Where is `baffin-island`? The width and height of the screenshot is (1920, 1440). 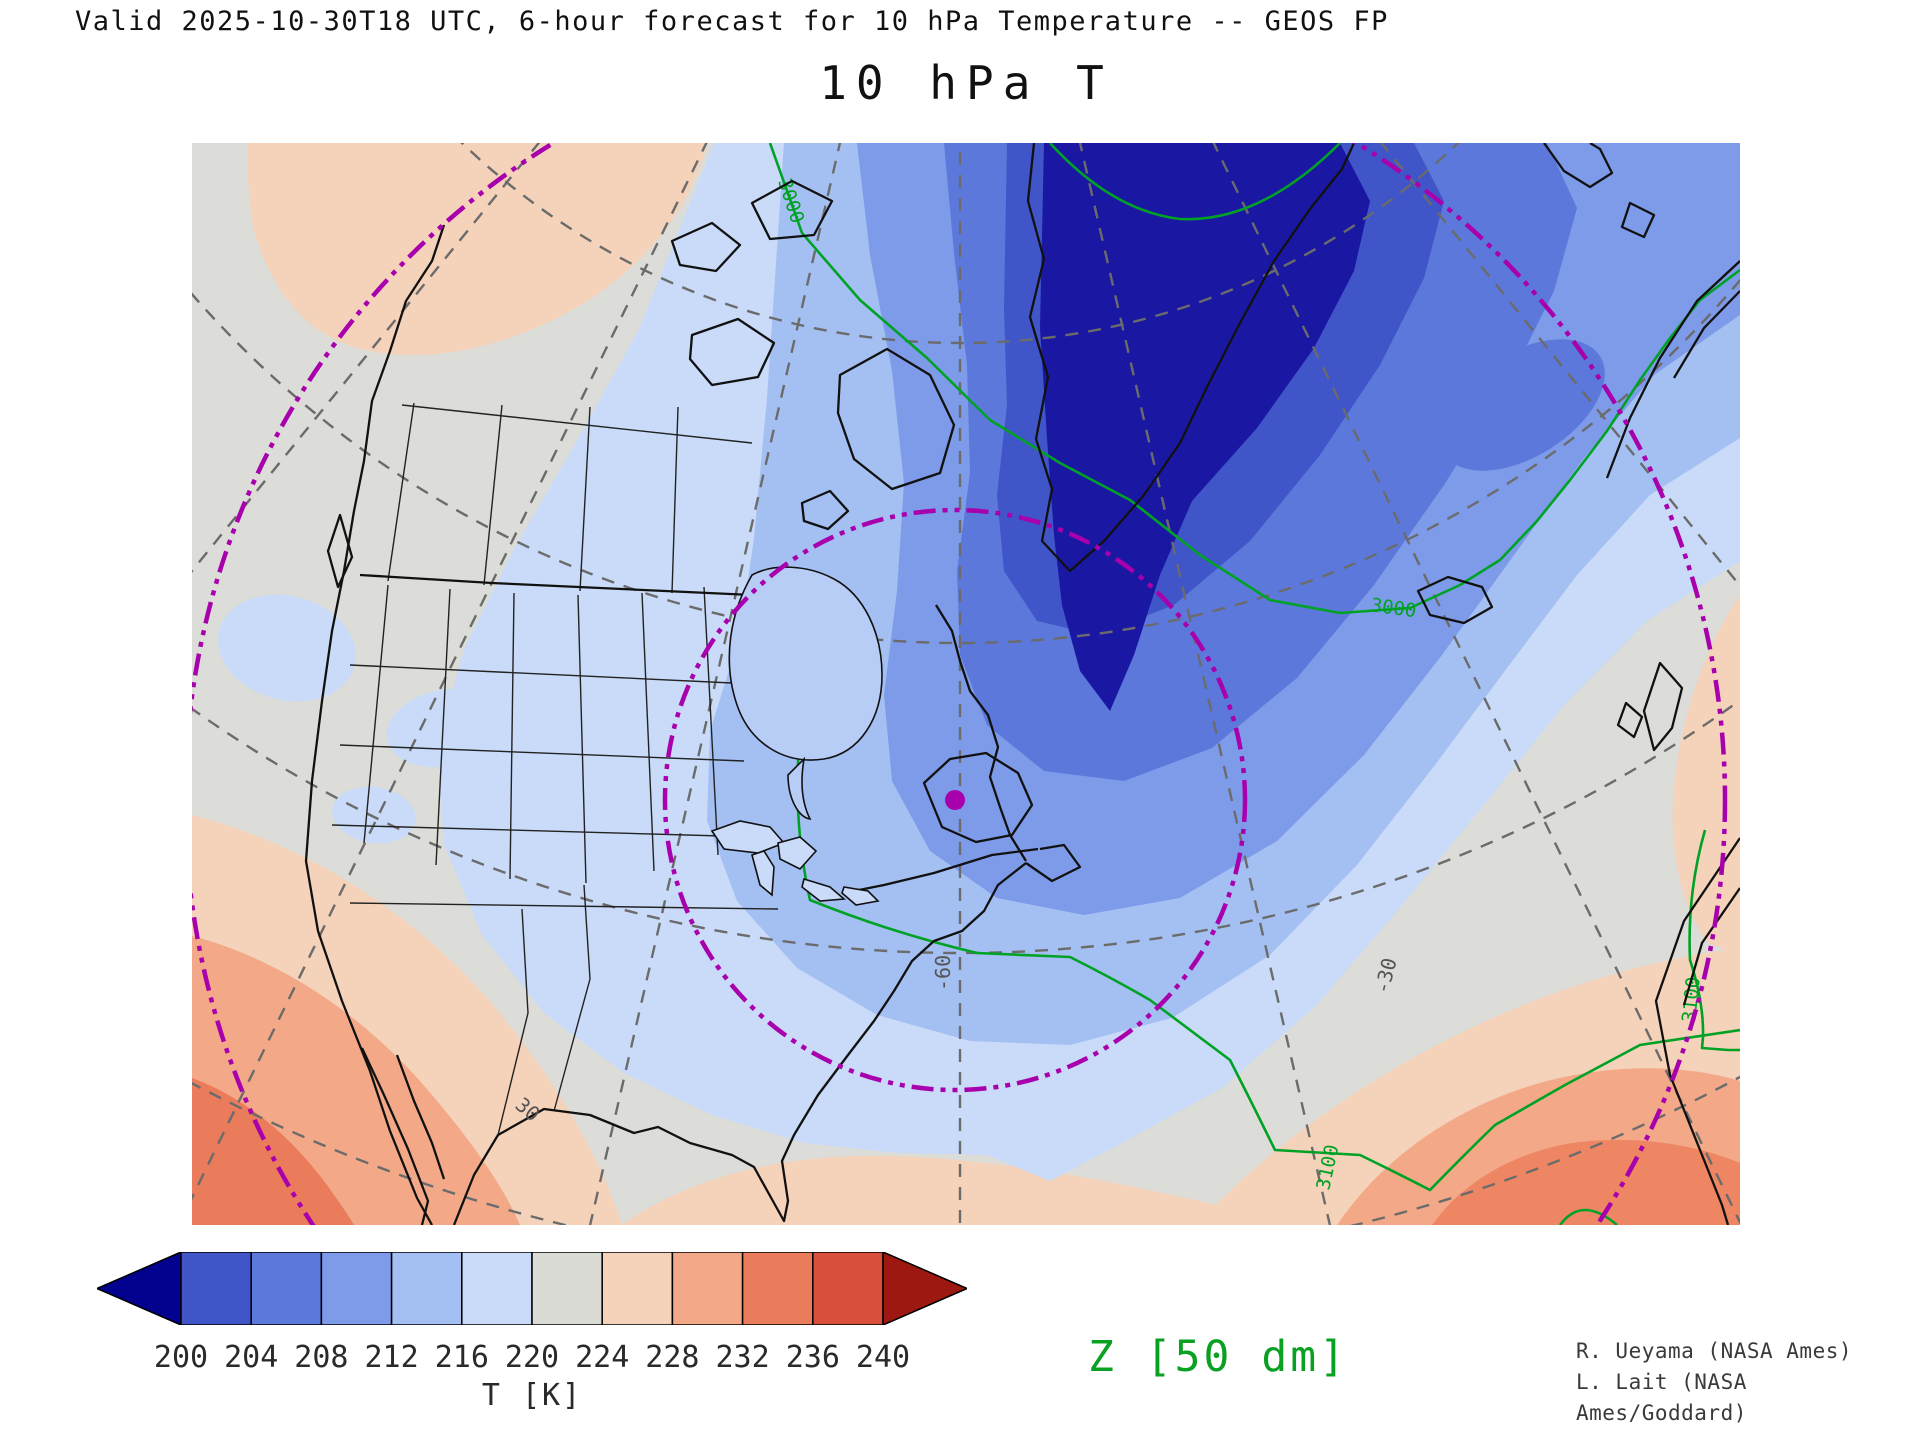
baffin-island is located at coordinates (896, 419).